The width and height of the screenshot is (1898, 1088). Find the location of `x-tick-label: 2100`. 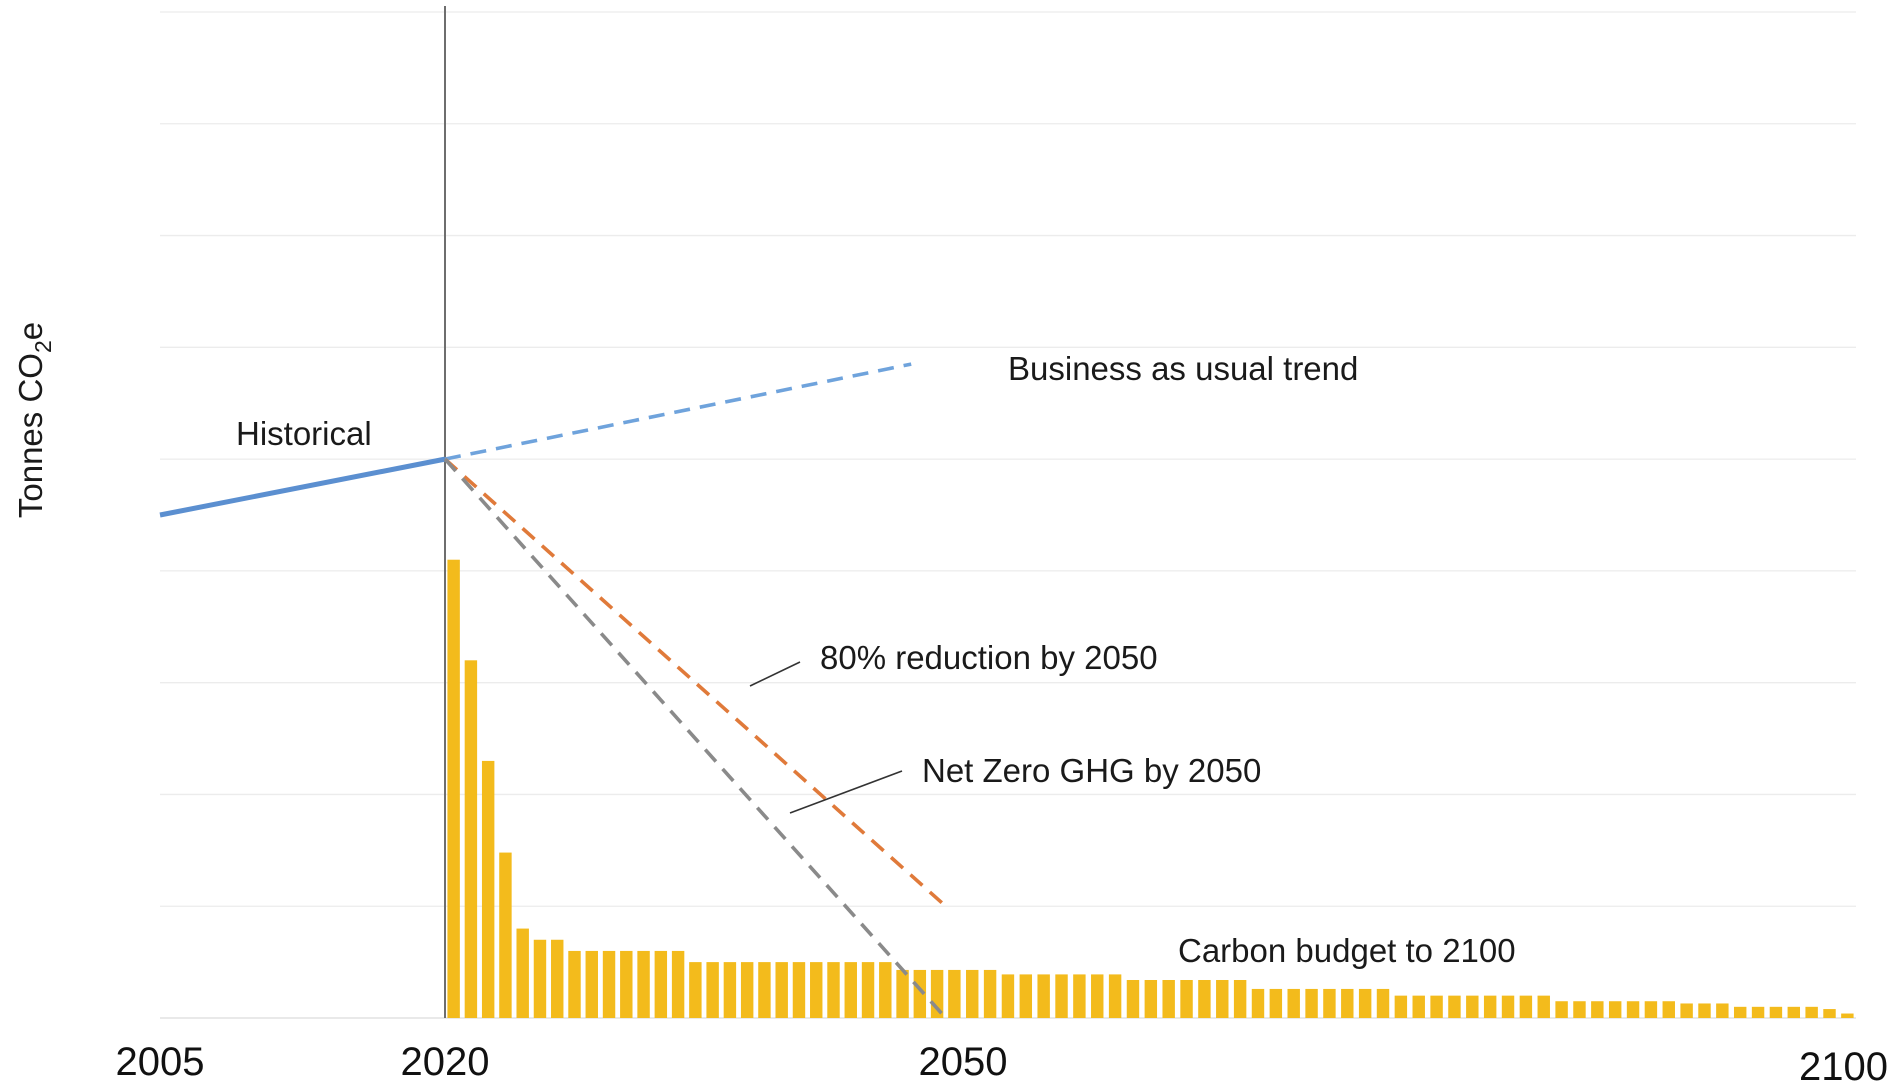

x-tick-label: 2100 is located at coordinates (1843, 1066).